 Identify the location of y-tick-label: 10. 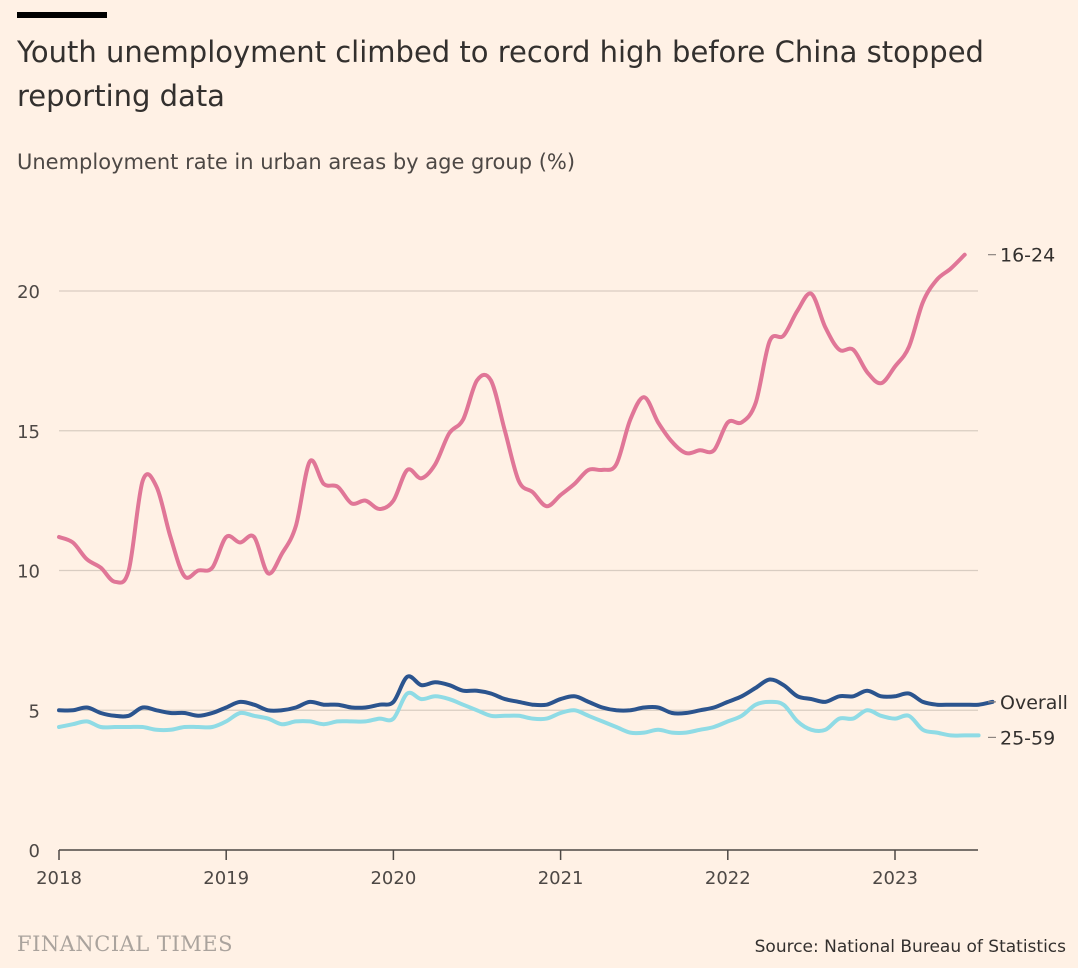
(28, 572).